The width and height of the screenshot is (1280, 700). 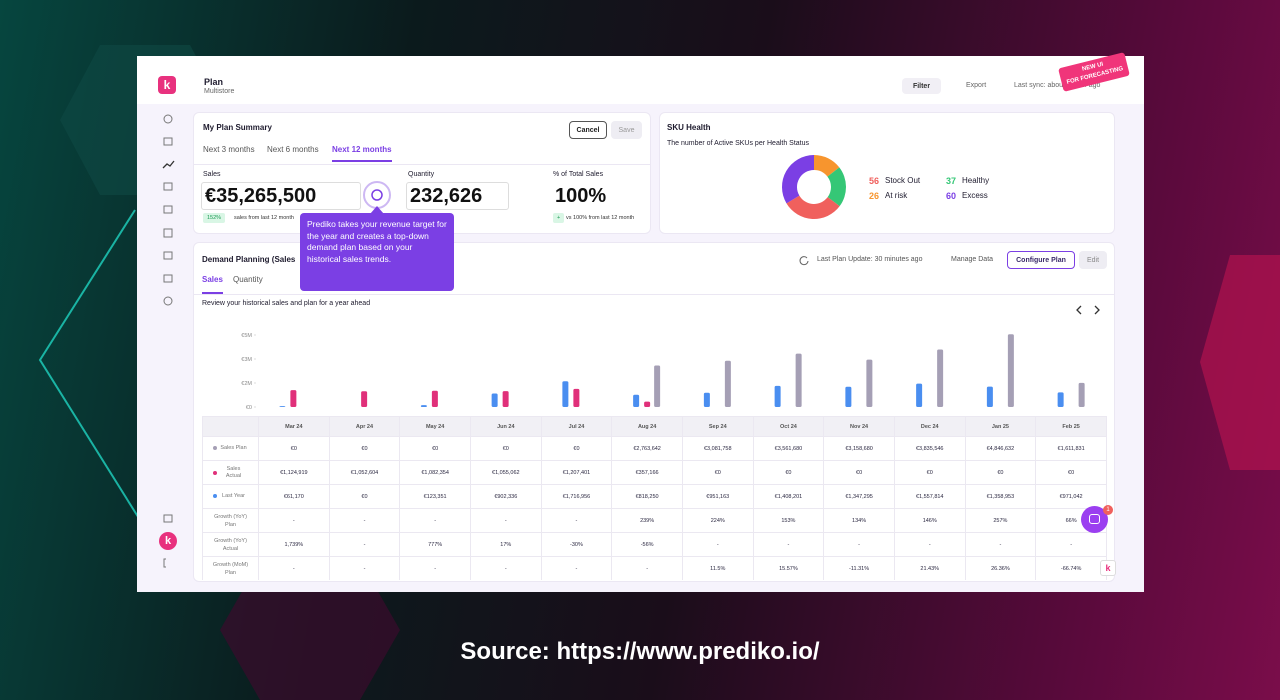 What do you see at coordinates (859, 520) in the screenshot?
I see `value-cell: 134%` at bounding box center [859, 520].